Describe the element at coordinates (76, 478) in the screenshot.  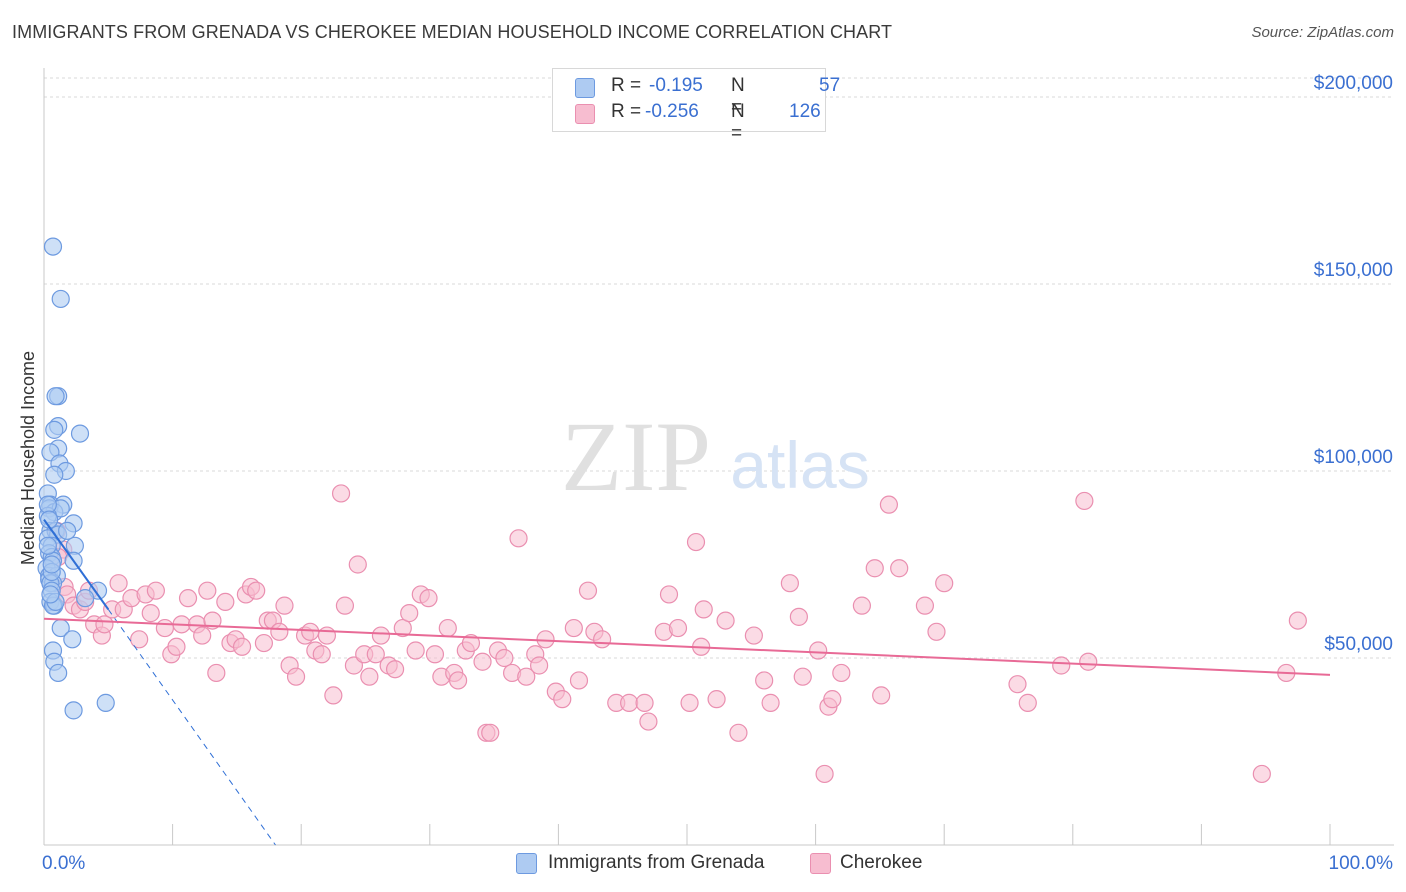
I see `grenada-points` at that location.